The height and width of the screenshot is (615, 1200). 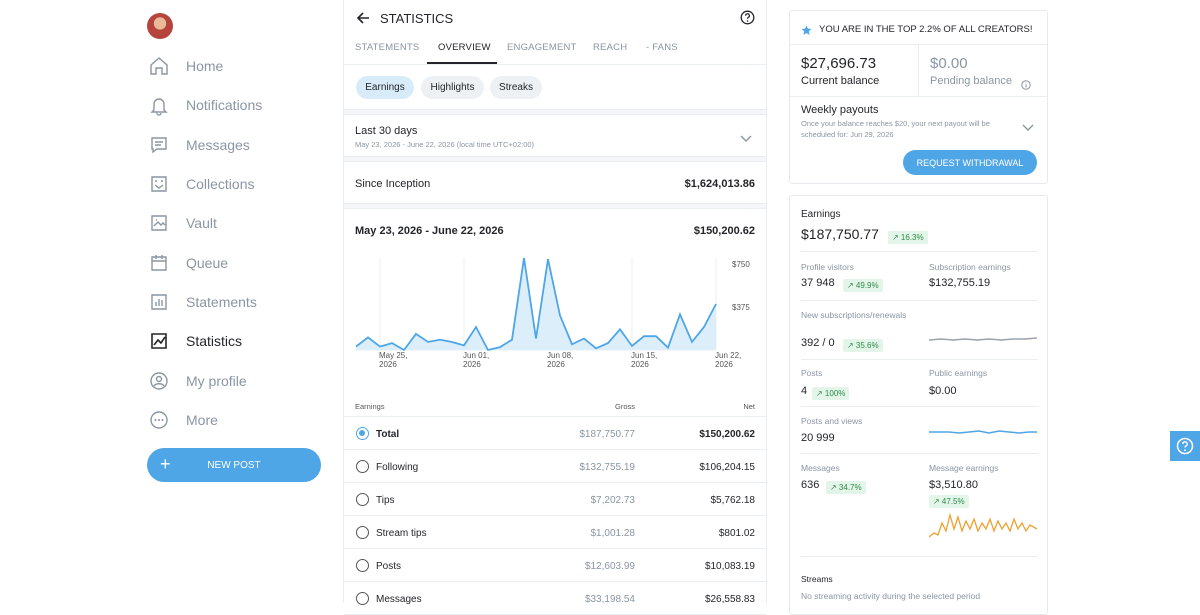 What do you see at coordinates (613, 533) in the screenshot?
I see `row-gross: $1,001.28` at bounding box center [613, 533].